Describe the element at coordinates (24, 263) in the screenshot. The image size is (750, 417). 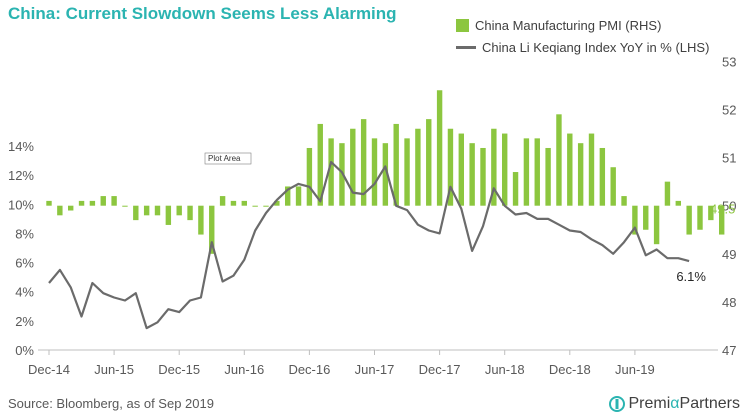
I see `y-left-tick-label: 6%` at that location.